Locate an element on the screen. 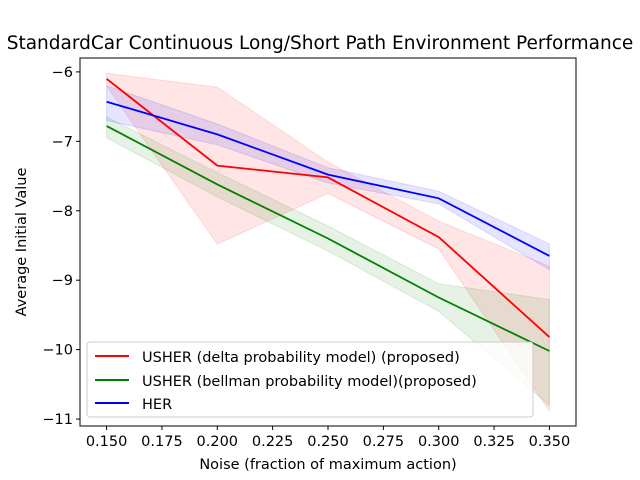  x-tick-label: 0.250 is located at coordinates (328, 442).